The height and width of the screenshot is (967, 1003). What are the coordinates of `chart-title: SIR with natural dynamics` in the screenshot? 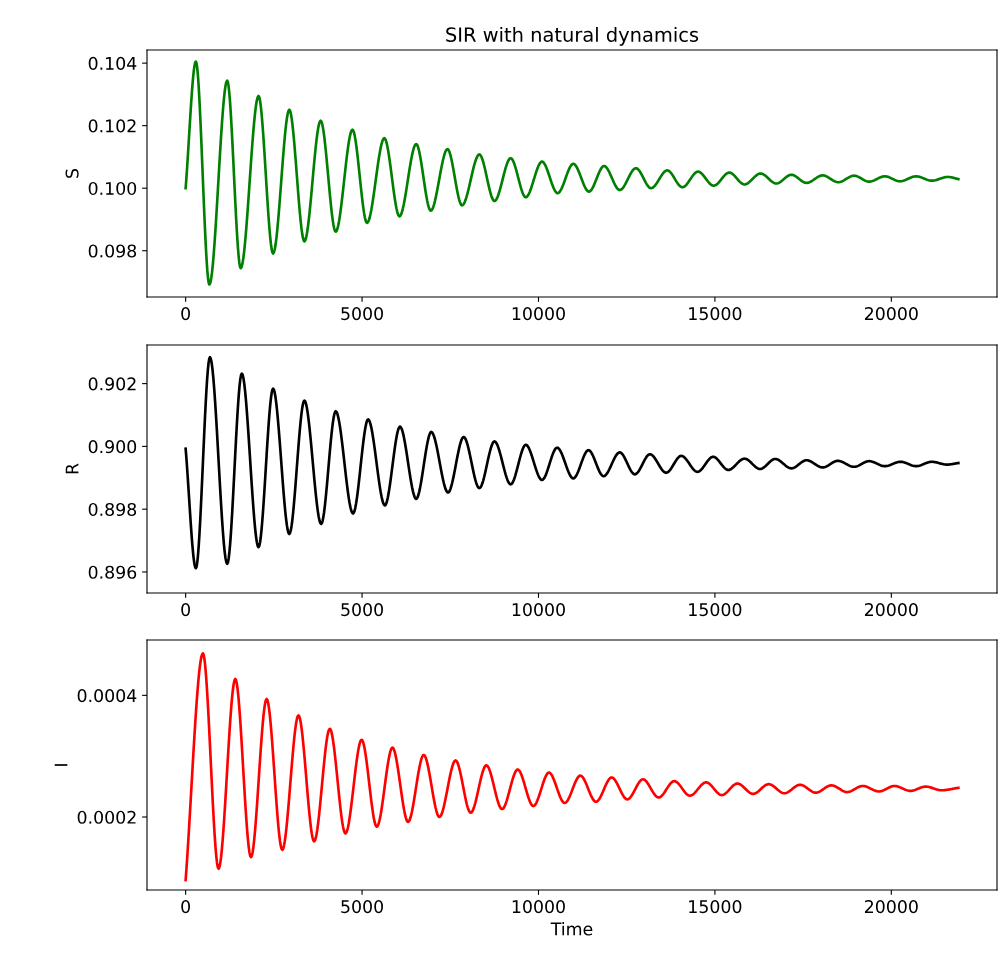 It's located at (572, 36).